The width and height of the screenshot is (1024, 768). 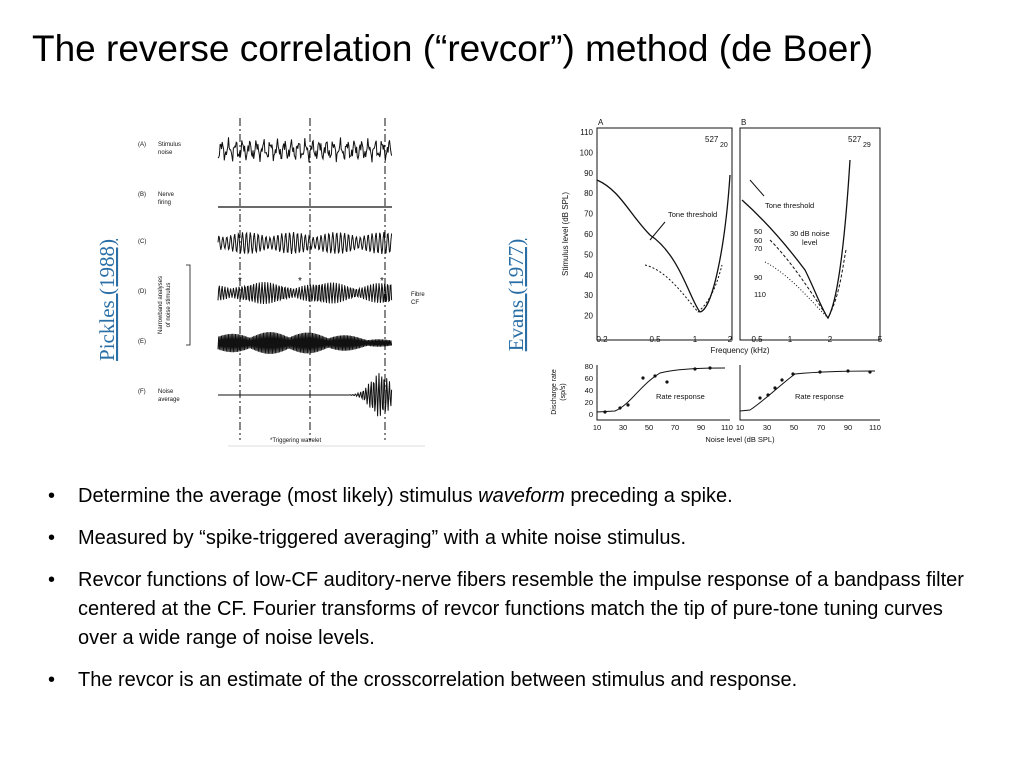 What do you see at coordinates (880, 339) in the screenshot?
I see `figure-label: 5` at bounding box center [880, 339].